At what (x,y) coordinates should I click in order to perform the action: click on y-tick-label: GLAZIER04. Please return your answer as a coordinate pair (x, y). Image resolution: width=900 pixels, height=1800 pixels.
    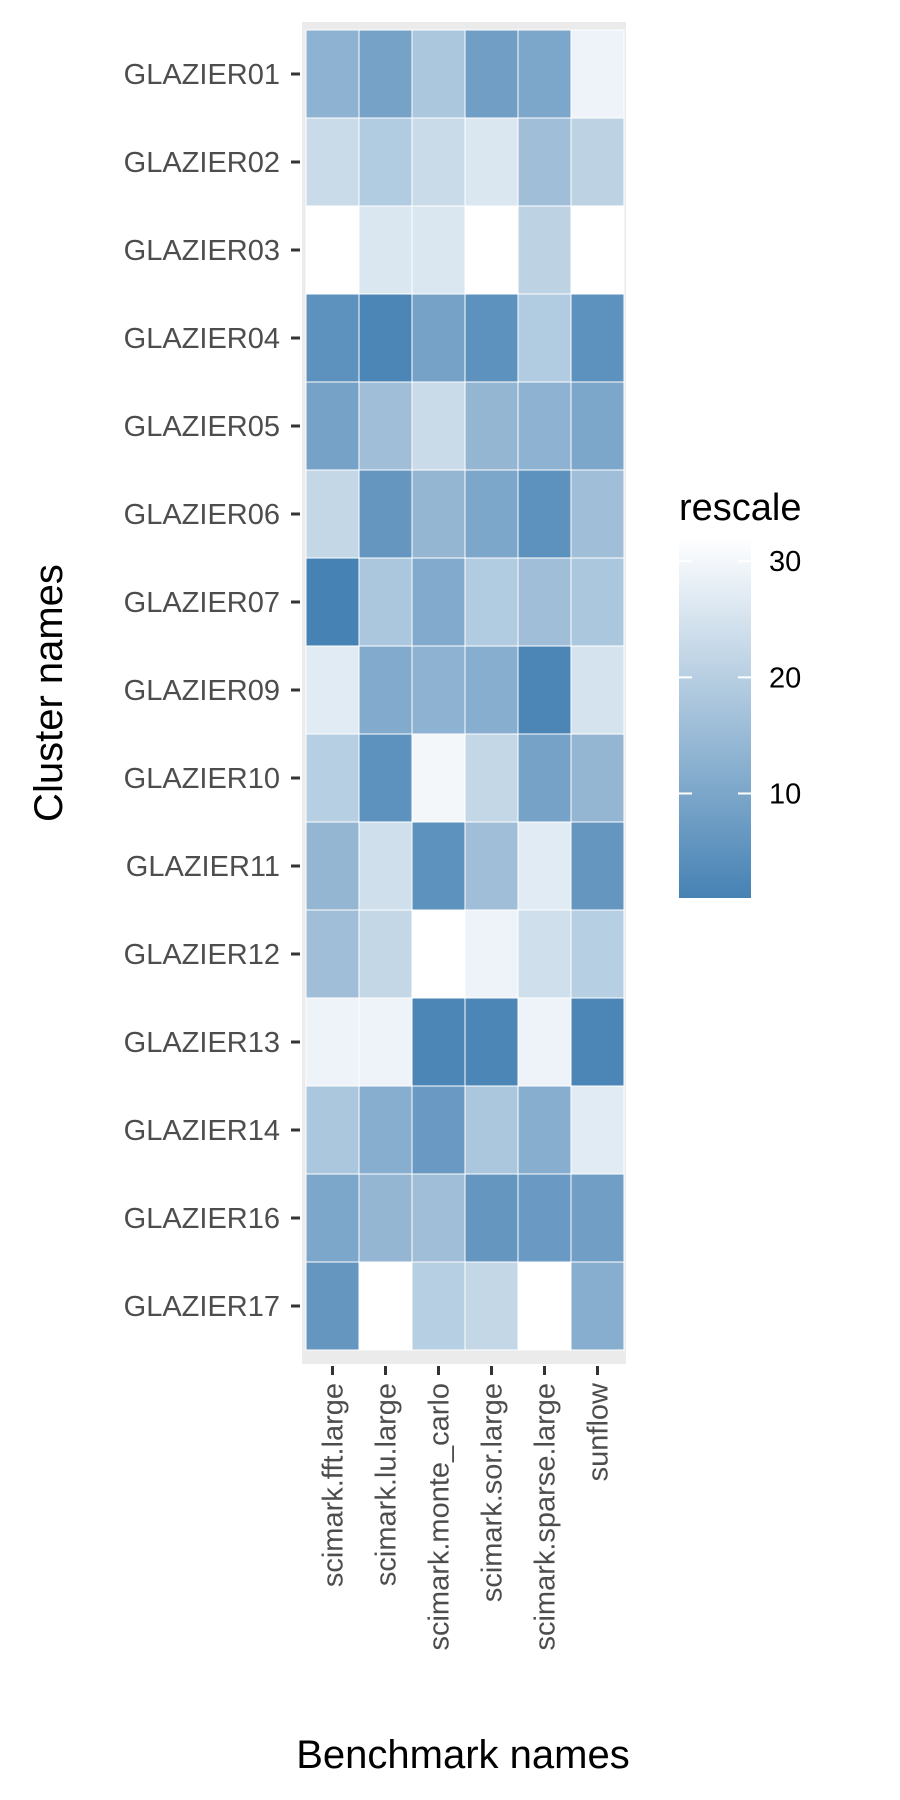
    Looking at the image, I should click on (202, 339).